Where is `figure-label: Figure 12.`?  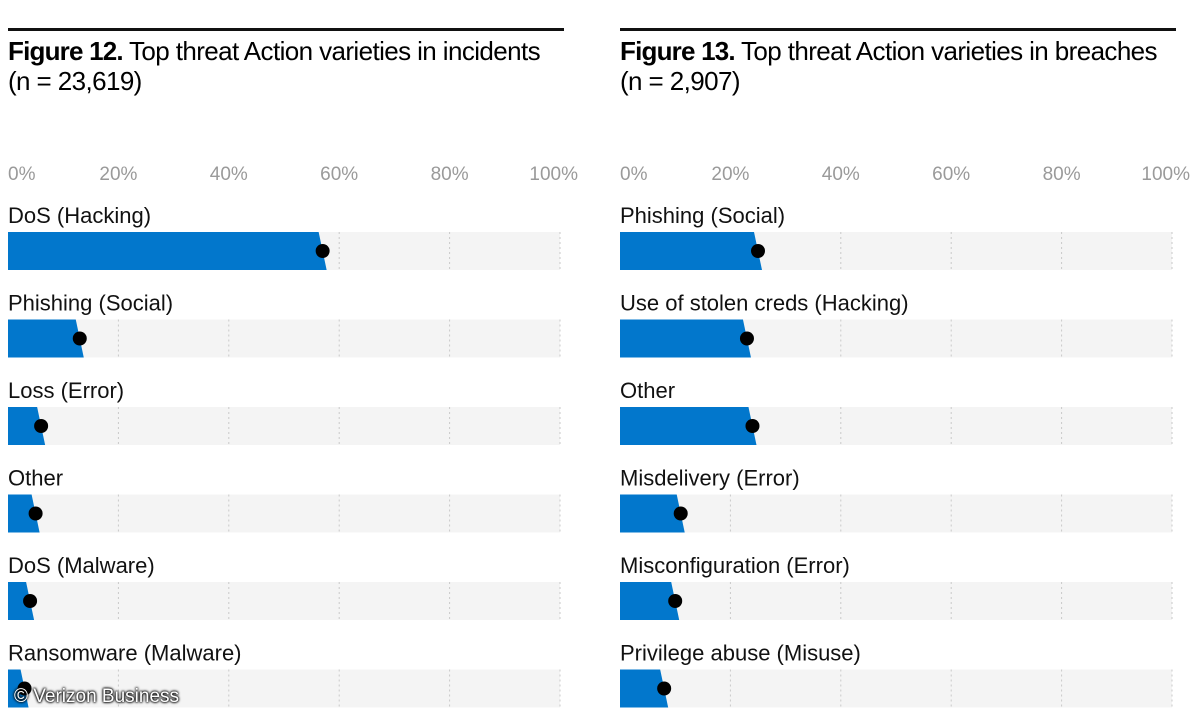 figure-label: Figure 12. is located at coordinates (66, 51).